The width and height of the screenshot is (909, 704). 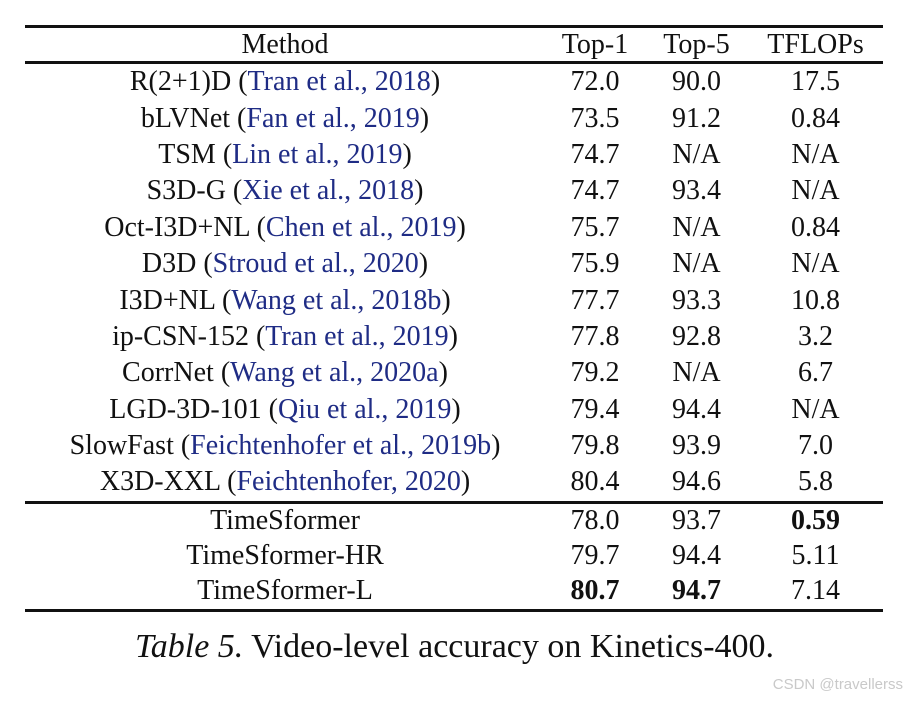 What do you see at coordinates (336, 300) in the screenshot?
I see `citation-link: Wang et al., 2018b` at bounding box center [336, 300].